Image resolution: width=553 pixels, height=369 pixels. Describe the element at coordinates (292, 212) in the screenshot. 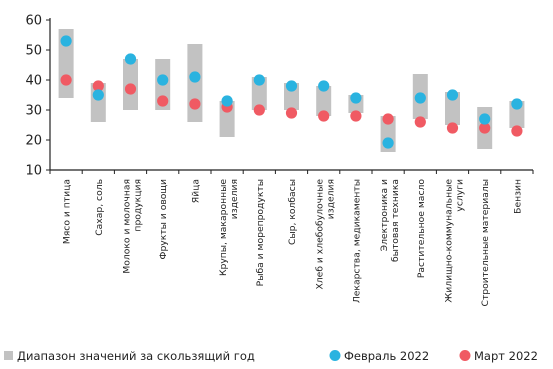

I see `category-label: Сыр, колбасы` at that location.